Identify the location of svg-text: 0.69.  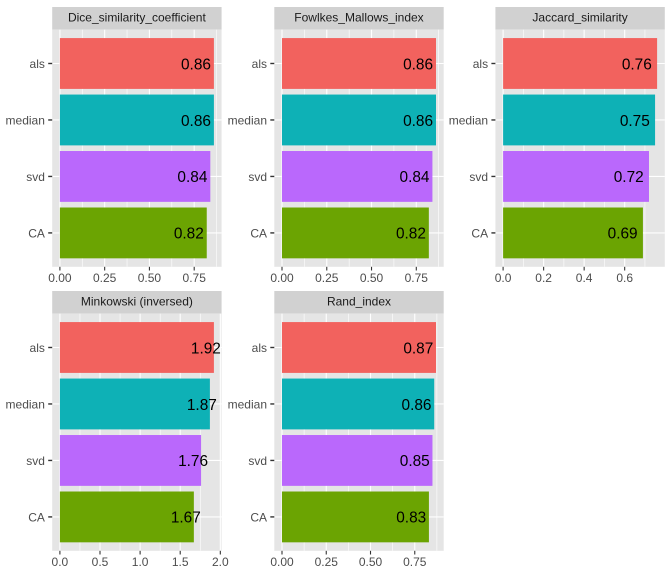
(623, 234).